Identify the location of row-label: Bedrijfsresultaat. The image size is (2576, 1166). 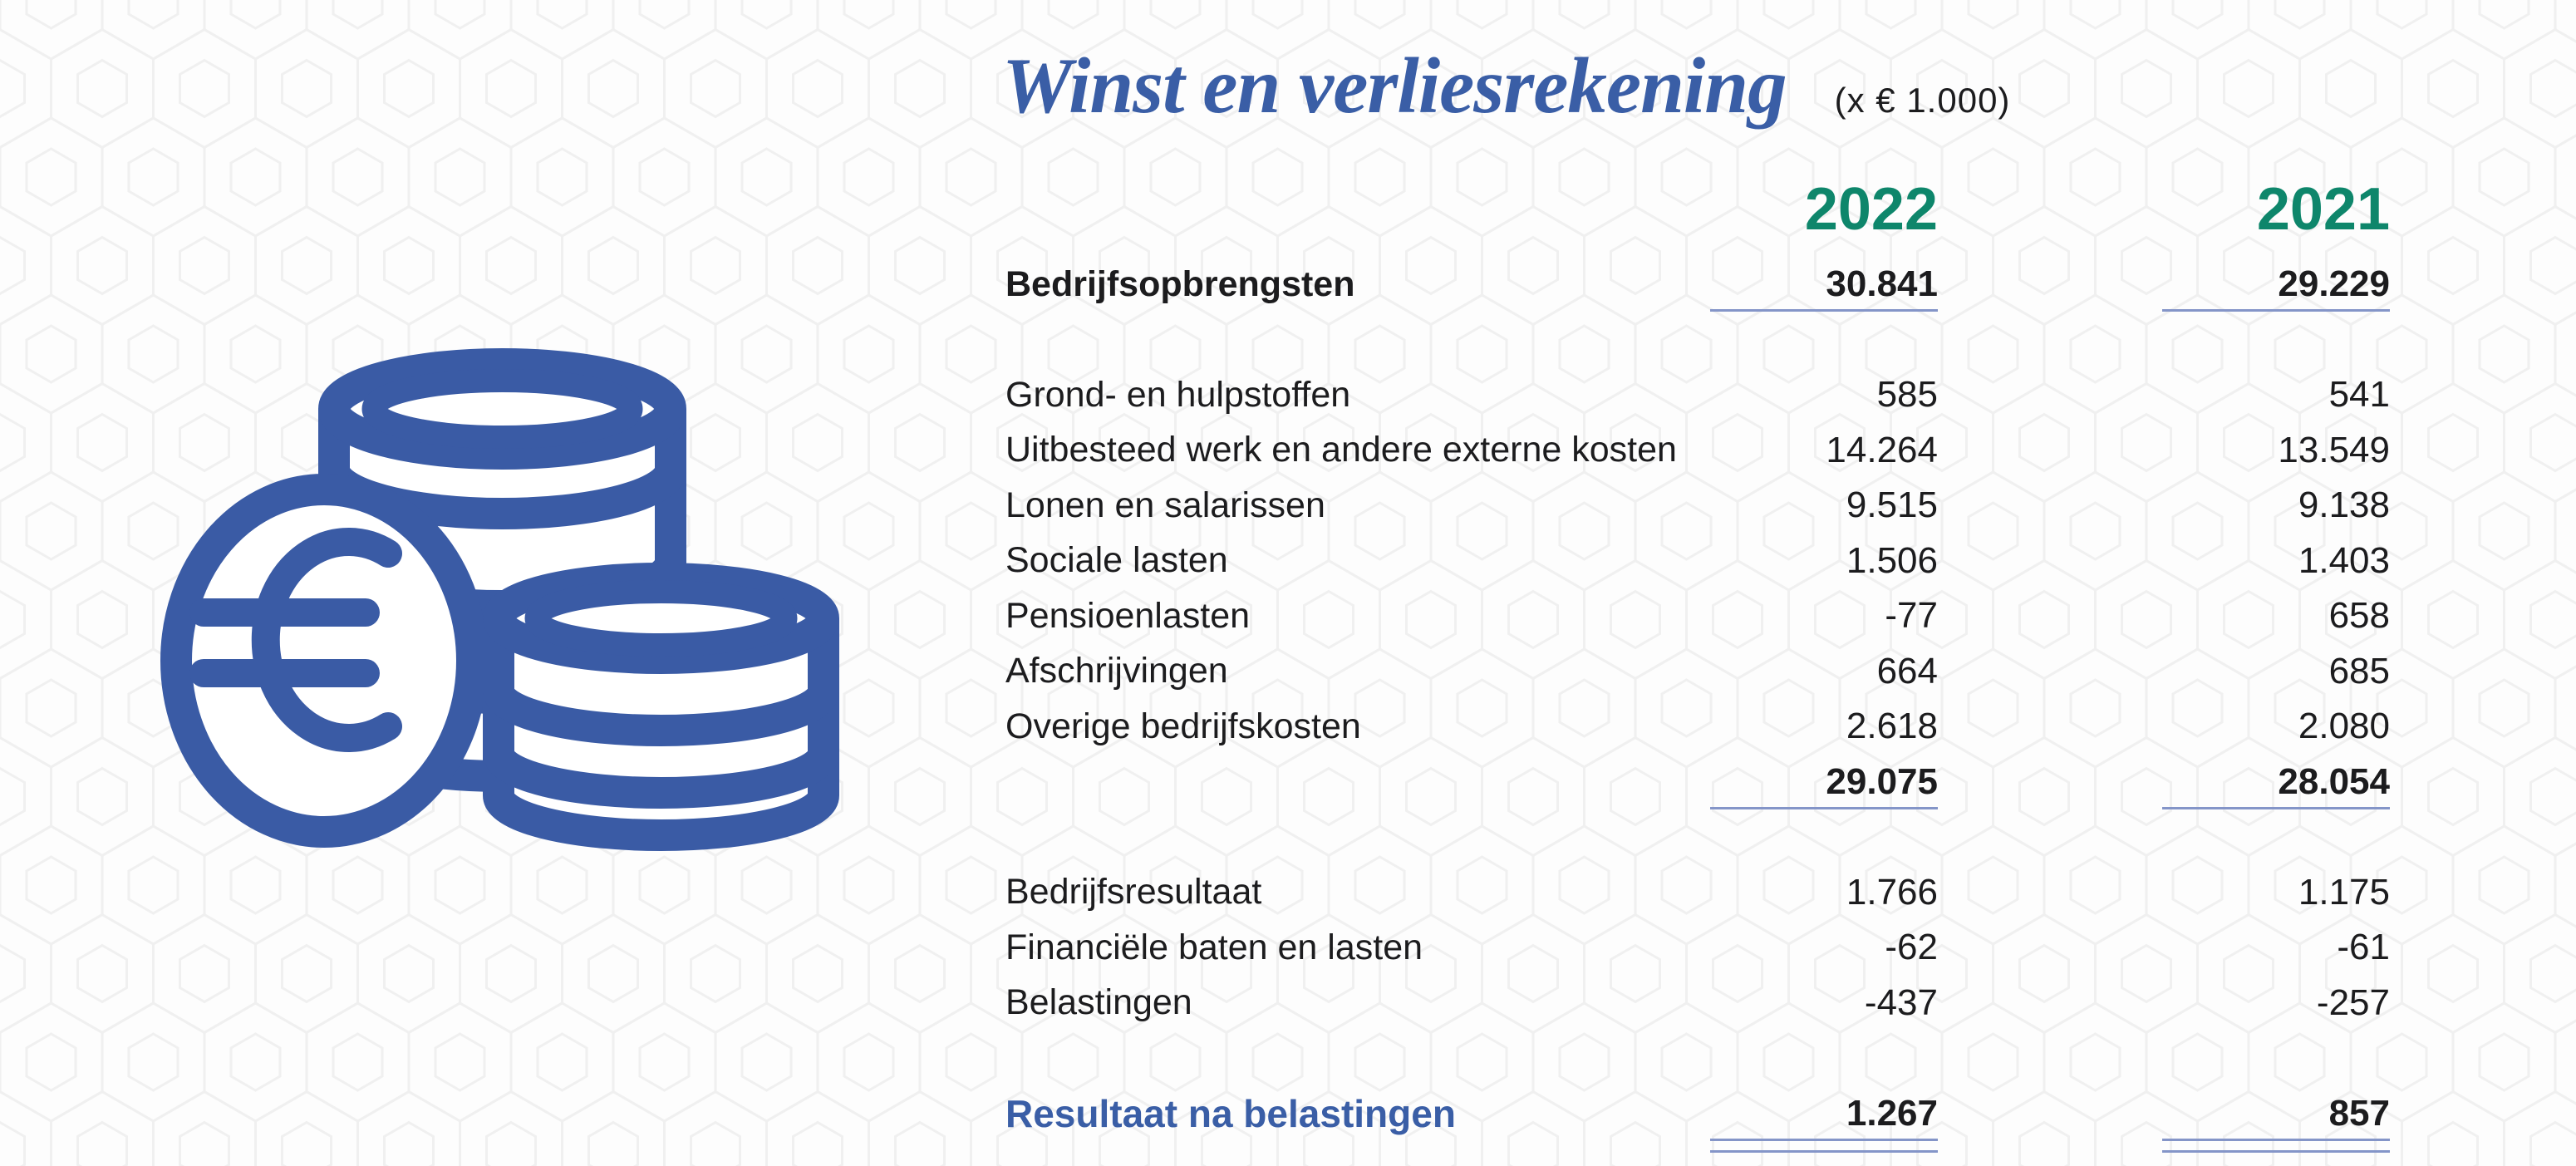
(1133, 892).